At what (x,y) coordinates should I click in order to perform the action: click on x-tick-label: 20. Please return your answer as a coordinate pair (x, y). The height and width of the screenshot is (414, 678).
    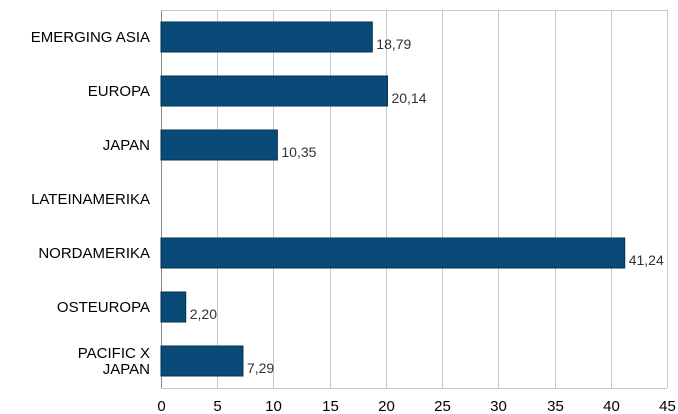
    Looking at the image, I should click on (386, 406).